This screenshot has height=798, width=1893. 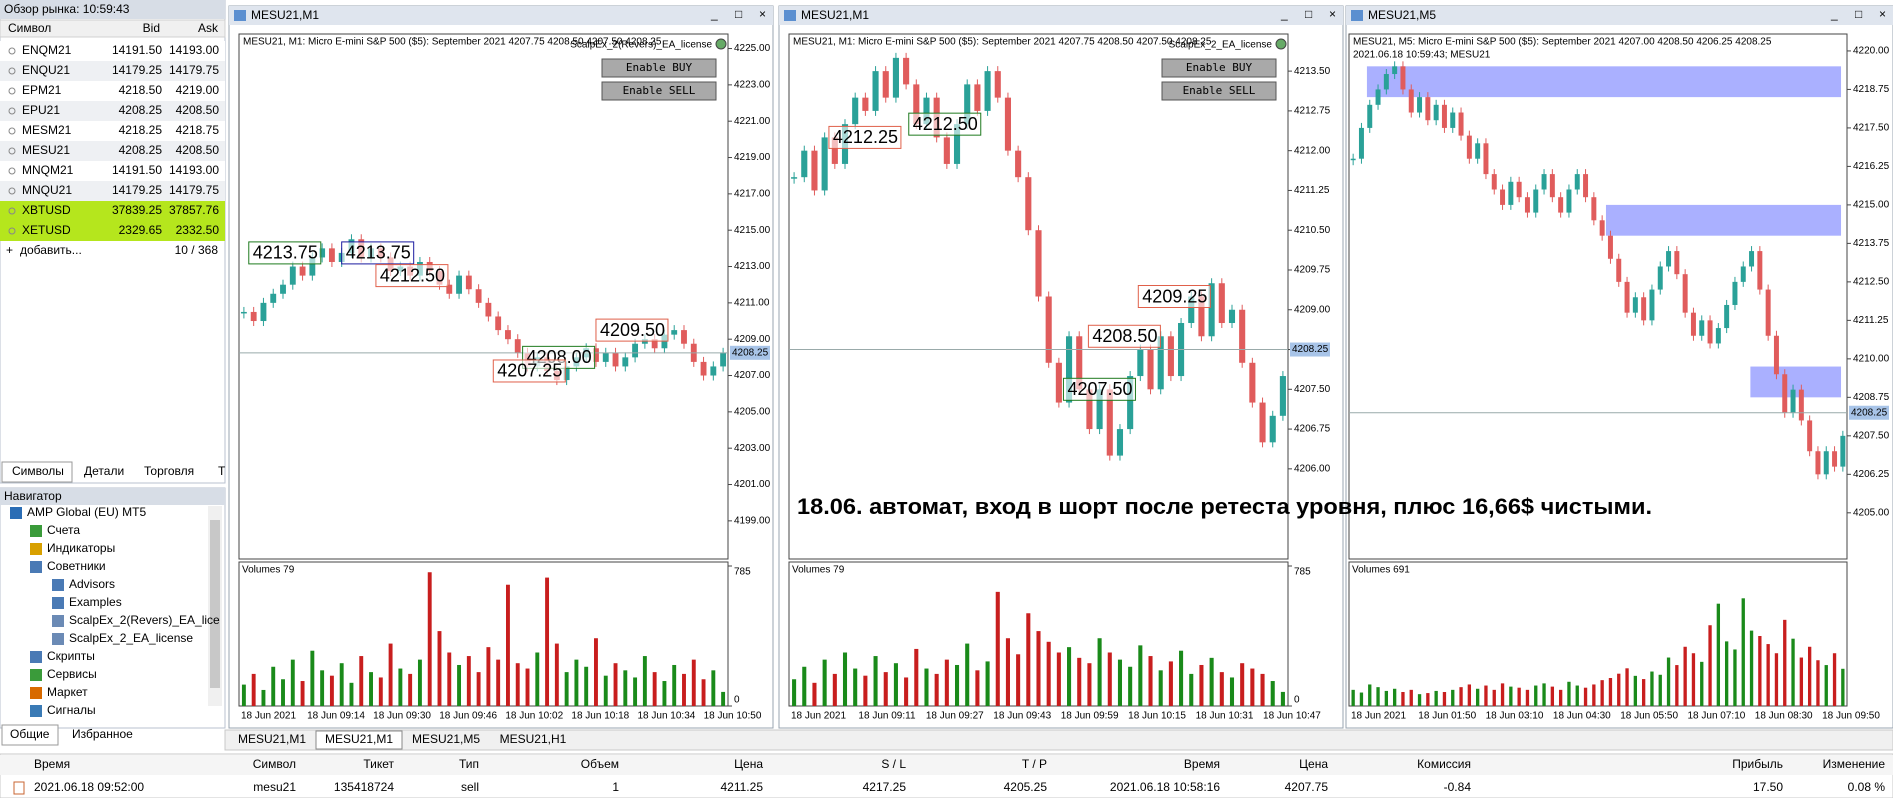 What do you see at coordinates (194, 170) in the screenshot?
I see `ask: 14193.00` at bounding box center [194, 170].